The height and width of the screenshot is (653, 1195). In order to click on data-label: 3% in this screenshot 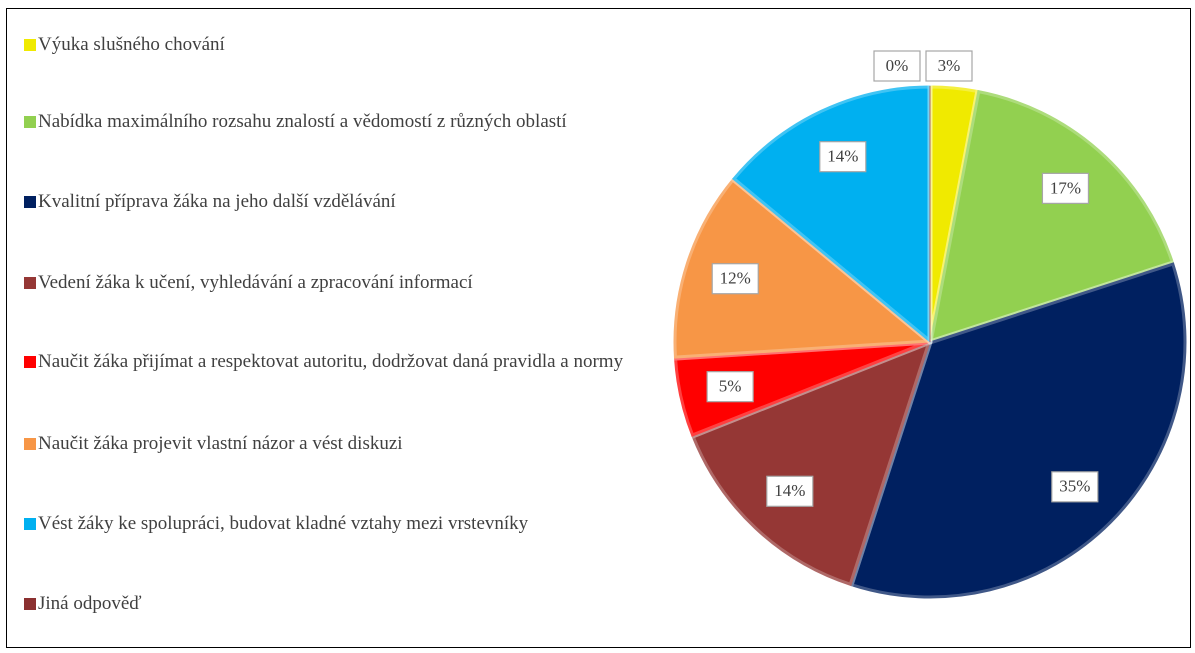, I will do `click(949, 65)`.